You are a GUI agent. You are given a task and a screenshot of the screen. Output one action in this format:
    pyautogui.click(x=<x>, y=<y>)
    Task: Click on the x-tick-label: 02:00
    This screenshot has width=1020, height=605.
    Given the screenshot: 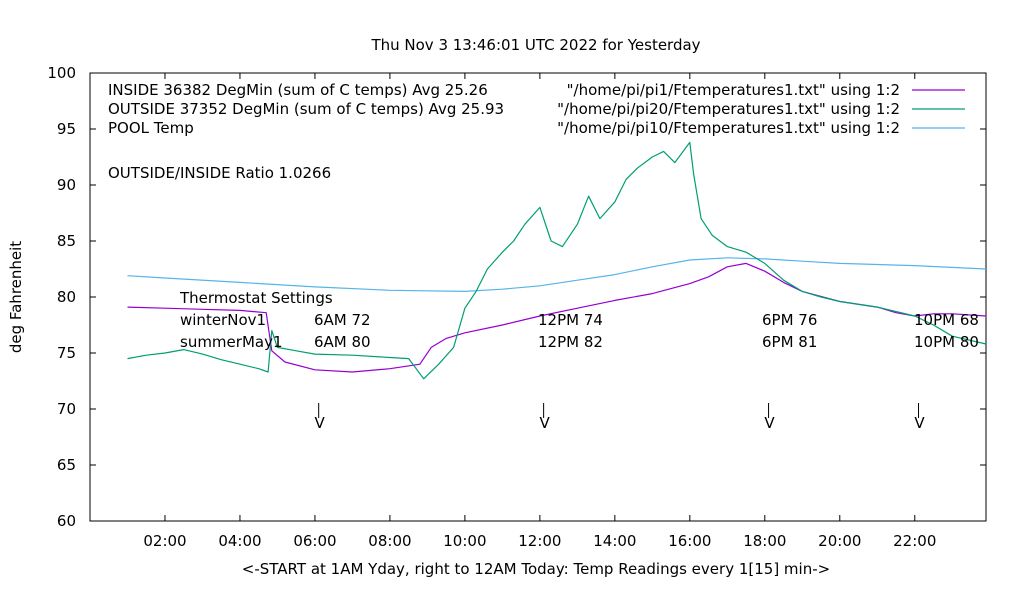 What is the action you would take?
    pyautogui.click(x=164, y=541)
    